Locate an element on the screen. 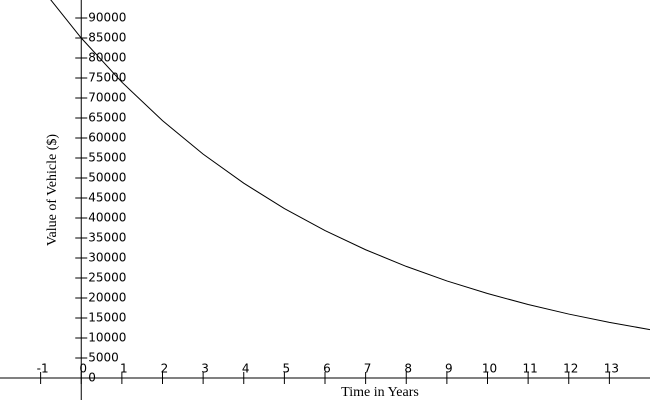 This screenshot has height=400, width=650. y-axis-label: Value of Vehicle ($) is located at coordinates (52, 190).